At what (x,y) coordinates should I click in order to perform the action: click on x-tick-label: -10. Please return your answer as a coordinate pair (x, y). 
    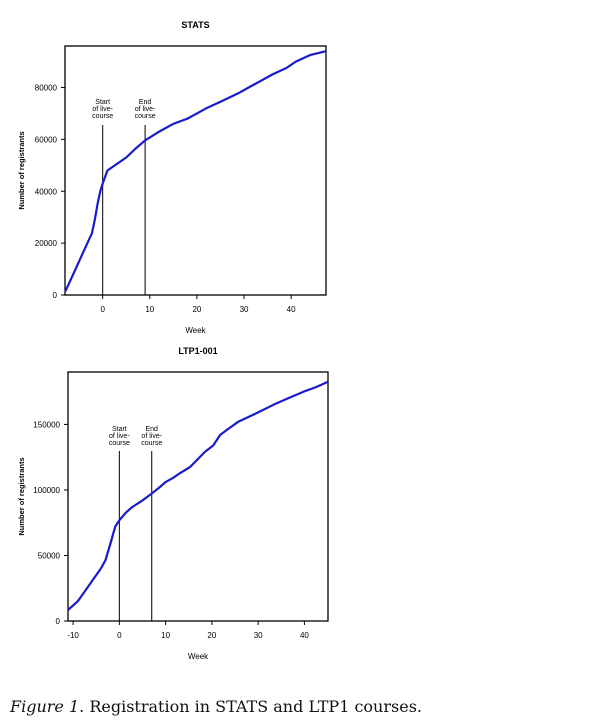
    Looking at the image, I should click on (73, 635).